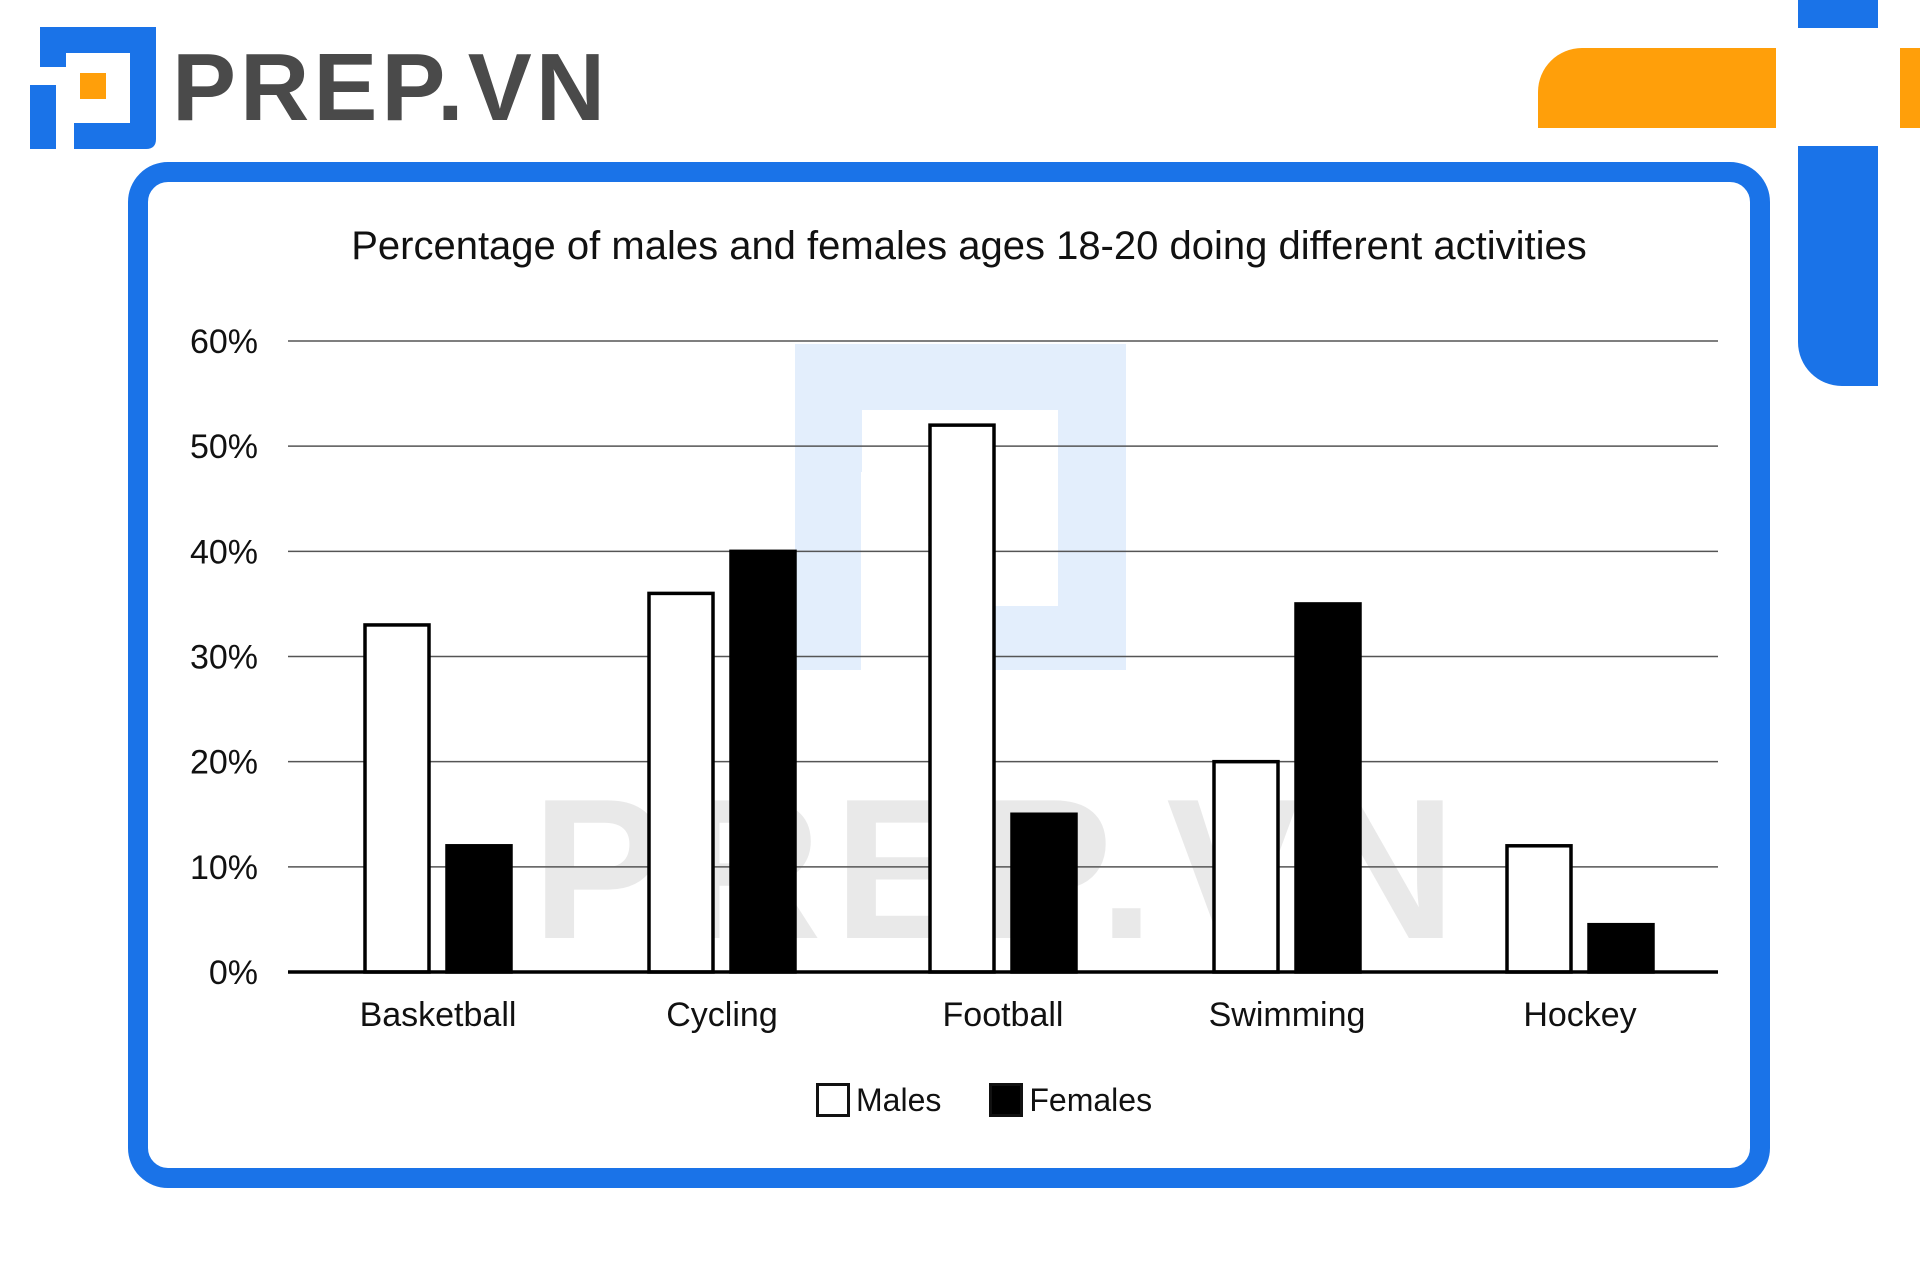  Describe the element at coordinates (1287, 1015) in the screenshot. I see `x-tick-label: Swimming` at that location.